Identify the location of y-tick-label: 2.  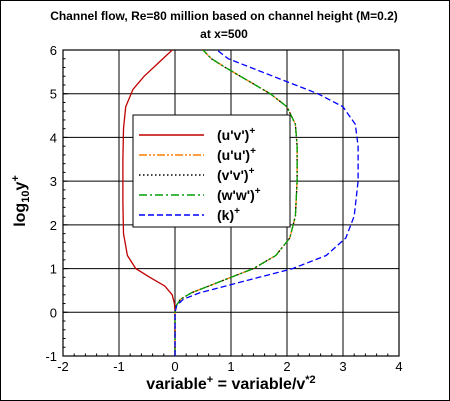
(53, 225).